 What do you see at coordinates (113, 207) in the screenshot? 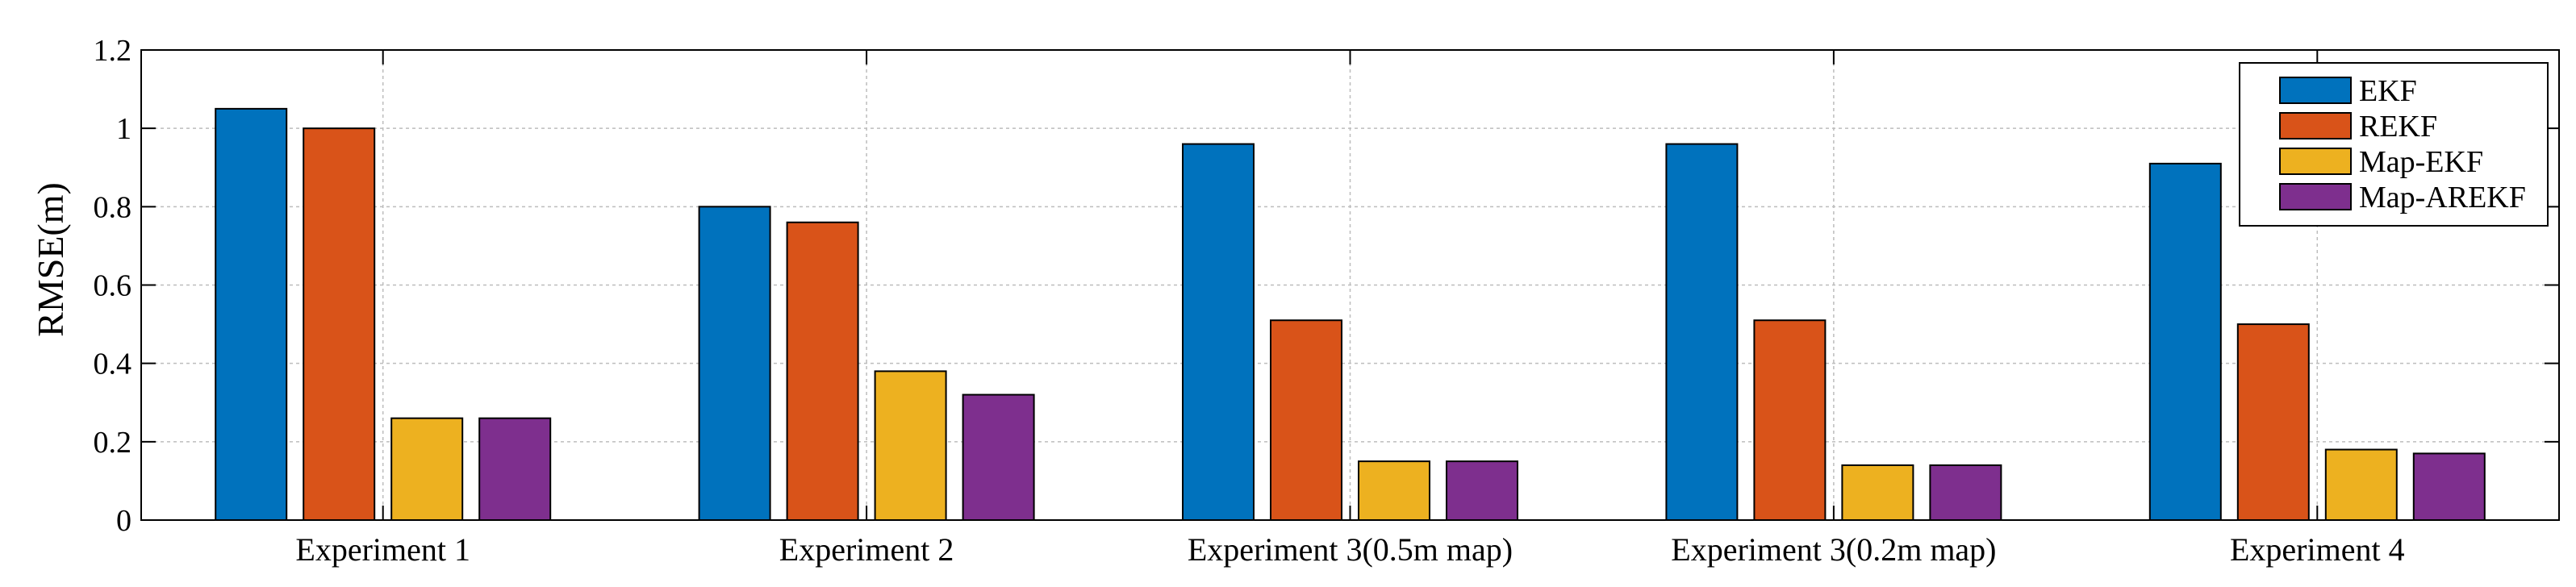
I see `y-tick-label: 0.8` at bounding box center [113, 207].